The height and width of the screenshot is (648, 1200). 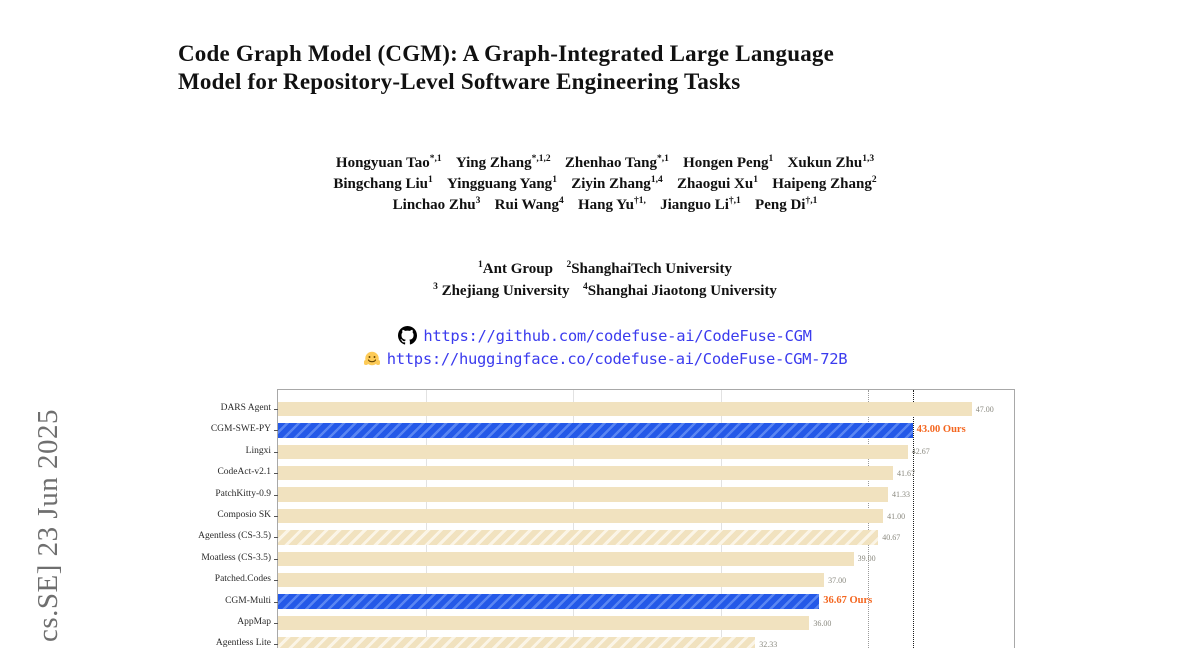 What do you see at coordinates (824, 183) in the screenshot?
I see `author-name: Haipeng Zhang2` at bounding box center [824, 183].